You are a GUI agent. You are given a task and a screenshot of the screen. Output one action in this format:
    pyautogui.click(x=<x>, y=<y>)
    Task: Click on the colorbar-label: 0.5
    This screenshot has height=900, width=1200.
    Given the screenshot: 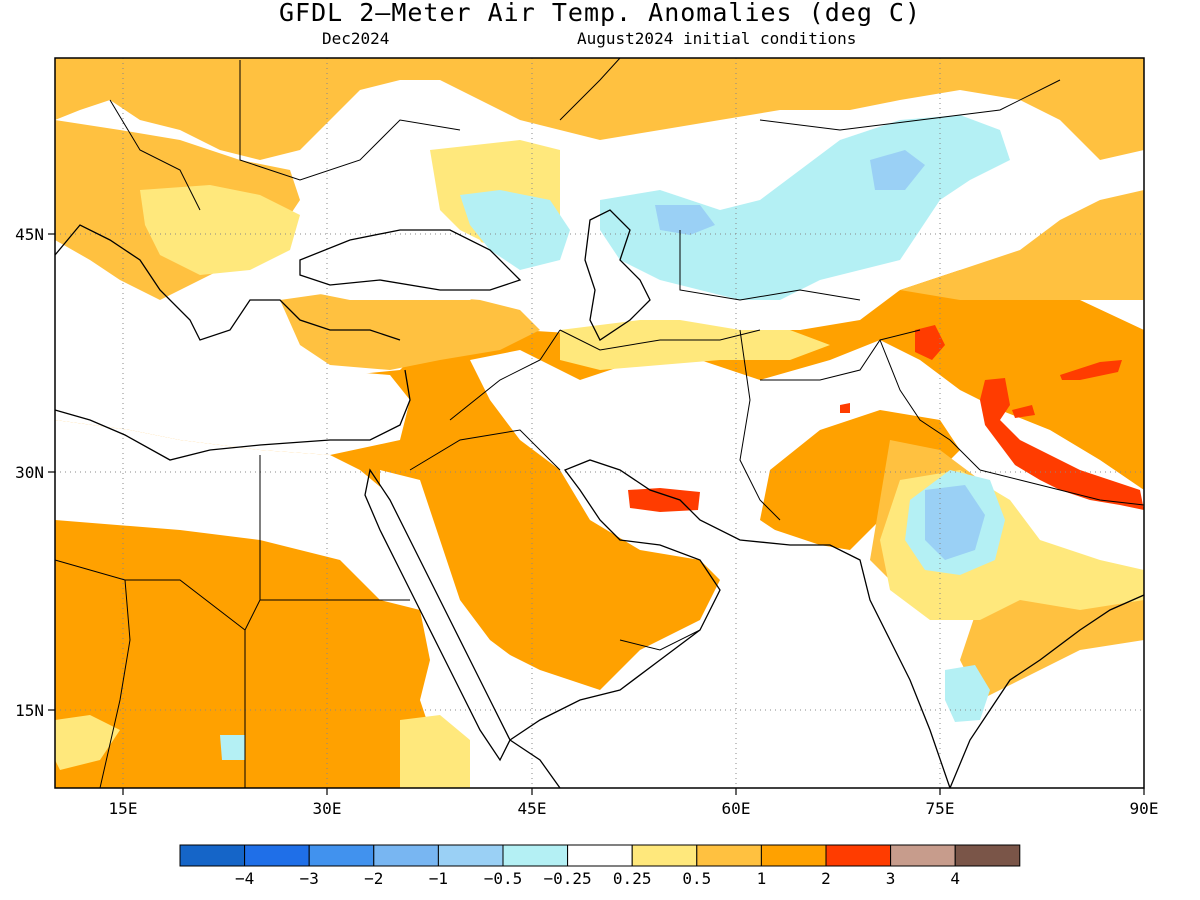 What is the action you would take?
    pyautogui.click(x=697, y=878)
    